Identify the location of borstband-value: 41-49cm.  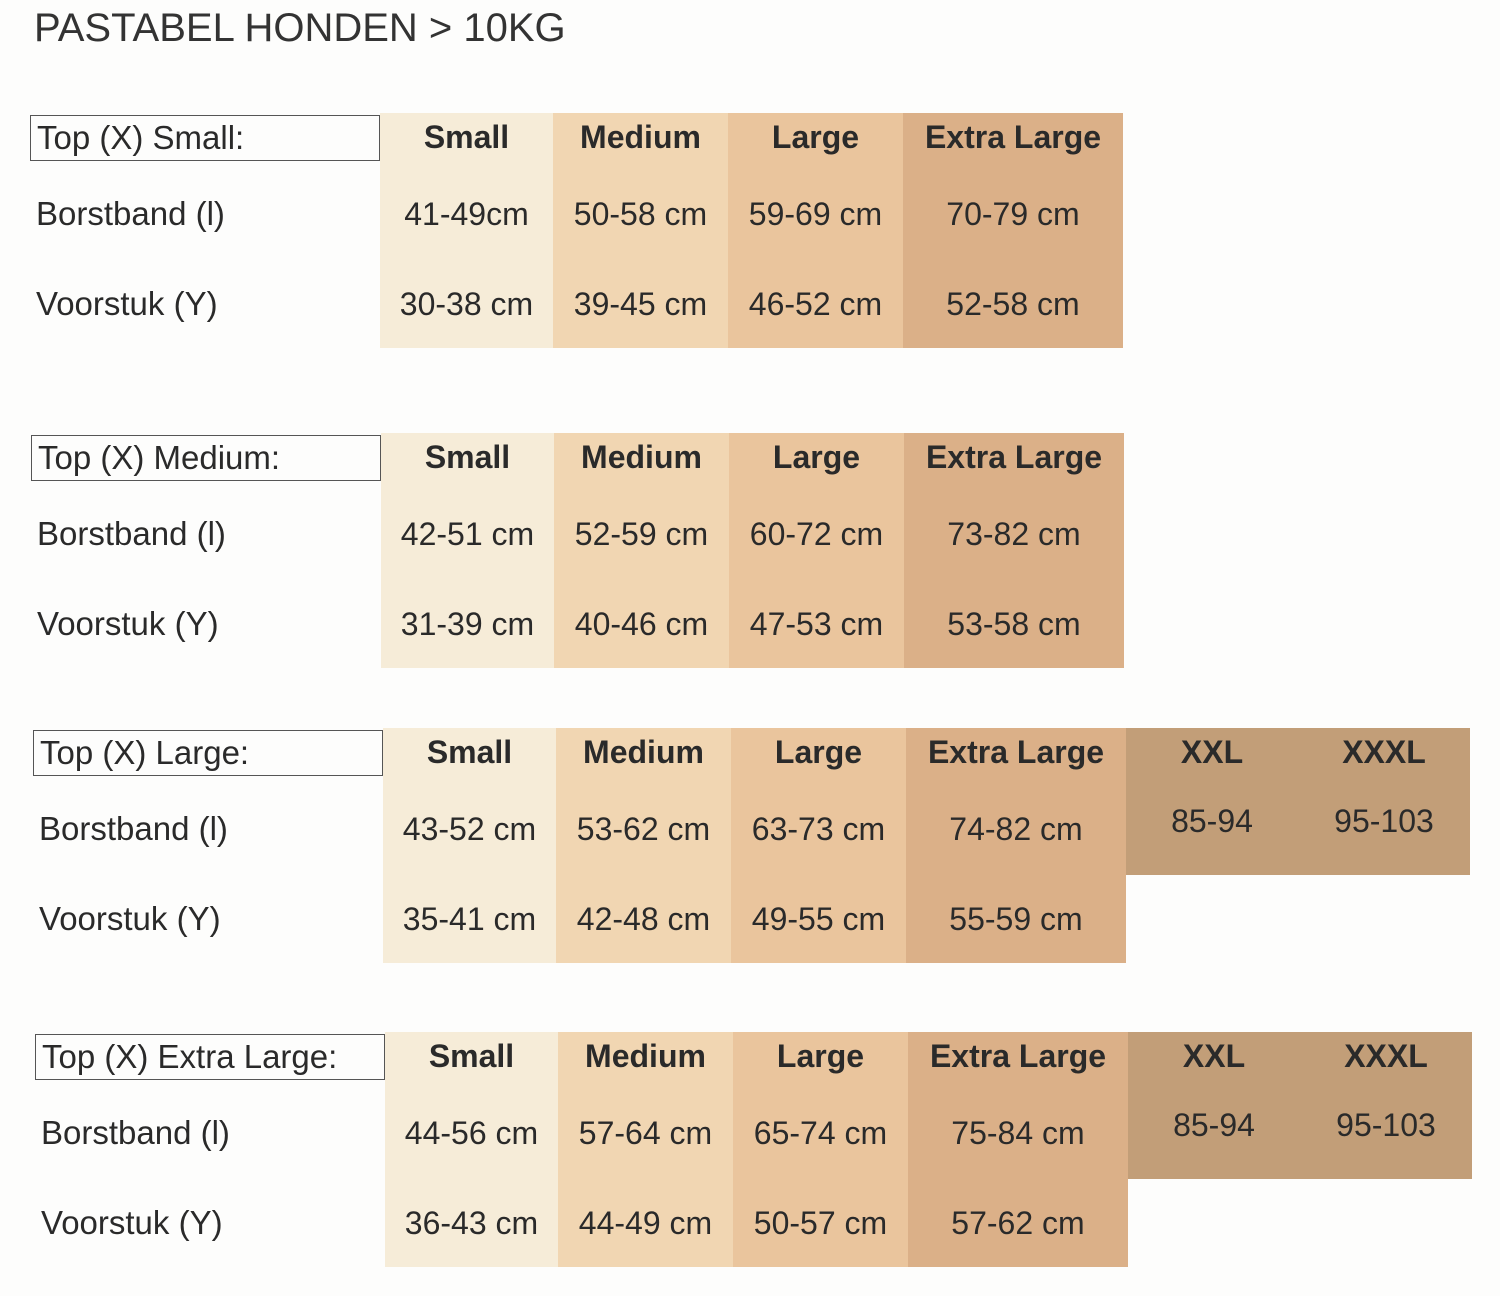
(466, 214).